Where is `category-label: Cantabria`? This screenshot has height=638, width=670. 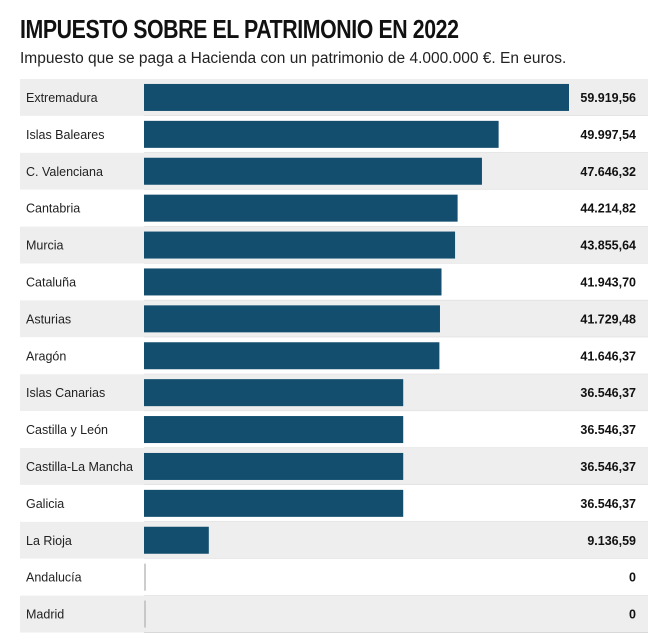
category-label: Cantabria is located at coordinates (53, 209).